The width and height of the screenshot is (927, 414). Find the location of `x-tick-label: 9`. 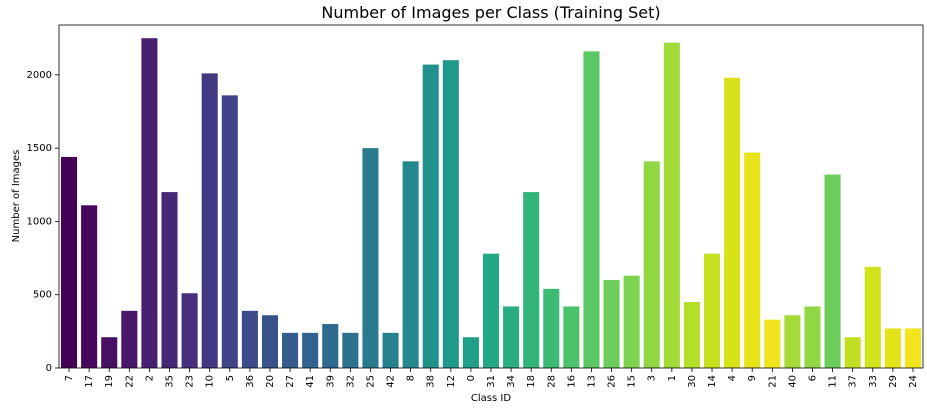

x-tick-label: 9 is located at coordinates (752, 378).